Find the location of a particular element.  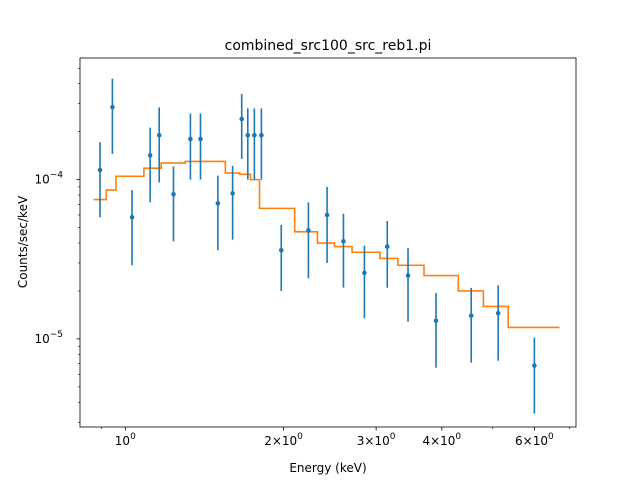

x-tick-label: 6×100 is located at coordinates (534, 440).